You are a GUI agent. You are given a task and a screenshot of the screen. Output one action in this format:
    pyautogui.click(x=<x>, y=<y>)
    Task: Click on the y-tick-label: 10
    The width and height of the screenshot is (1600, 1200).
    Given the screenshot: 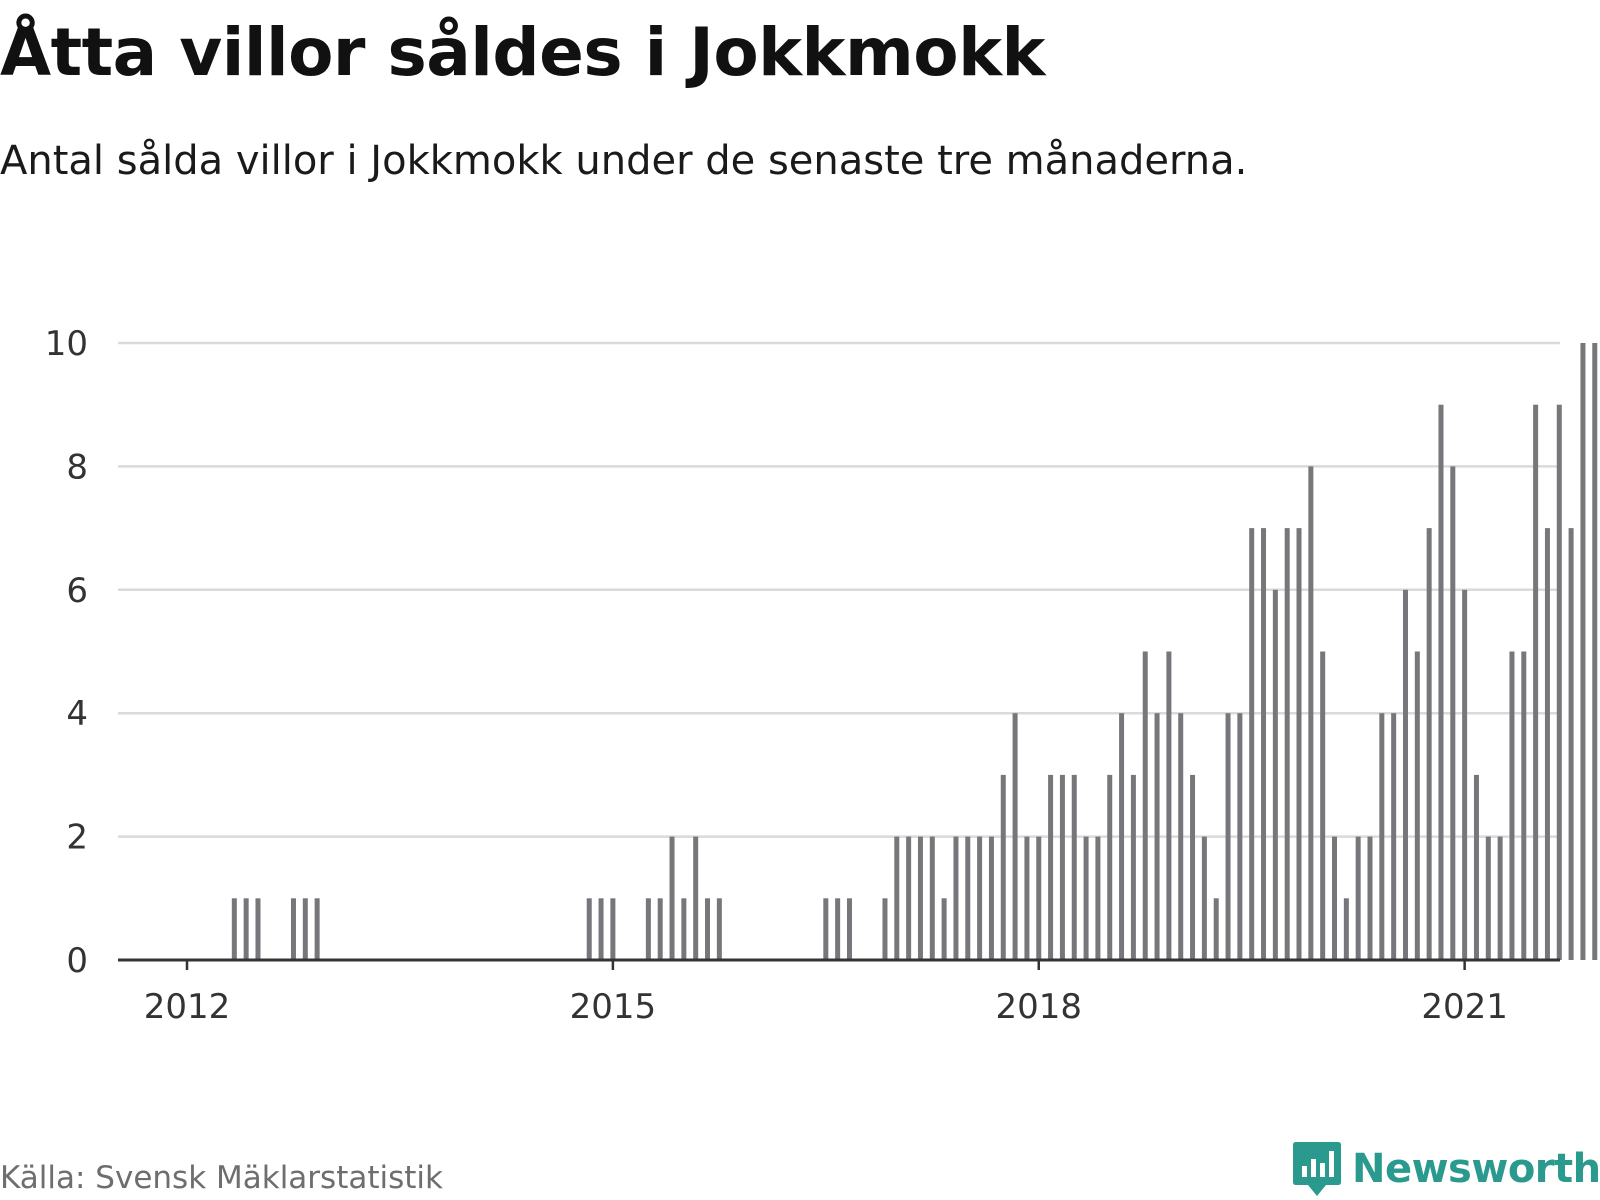 What is the action you would take?
    pyautogui.click(x=66, y=344)
    